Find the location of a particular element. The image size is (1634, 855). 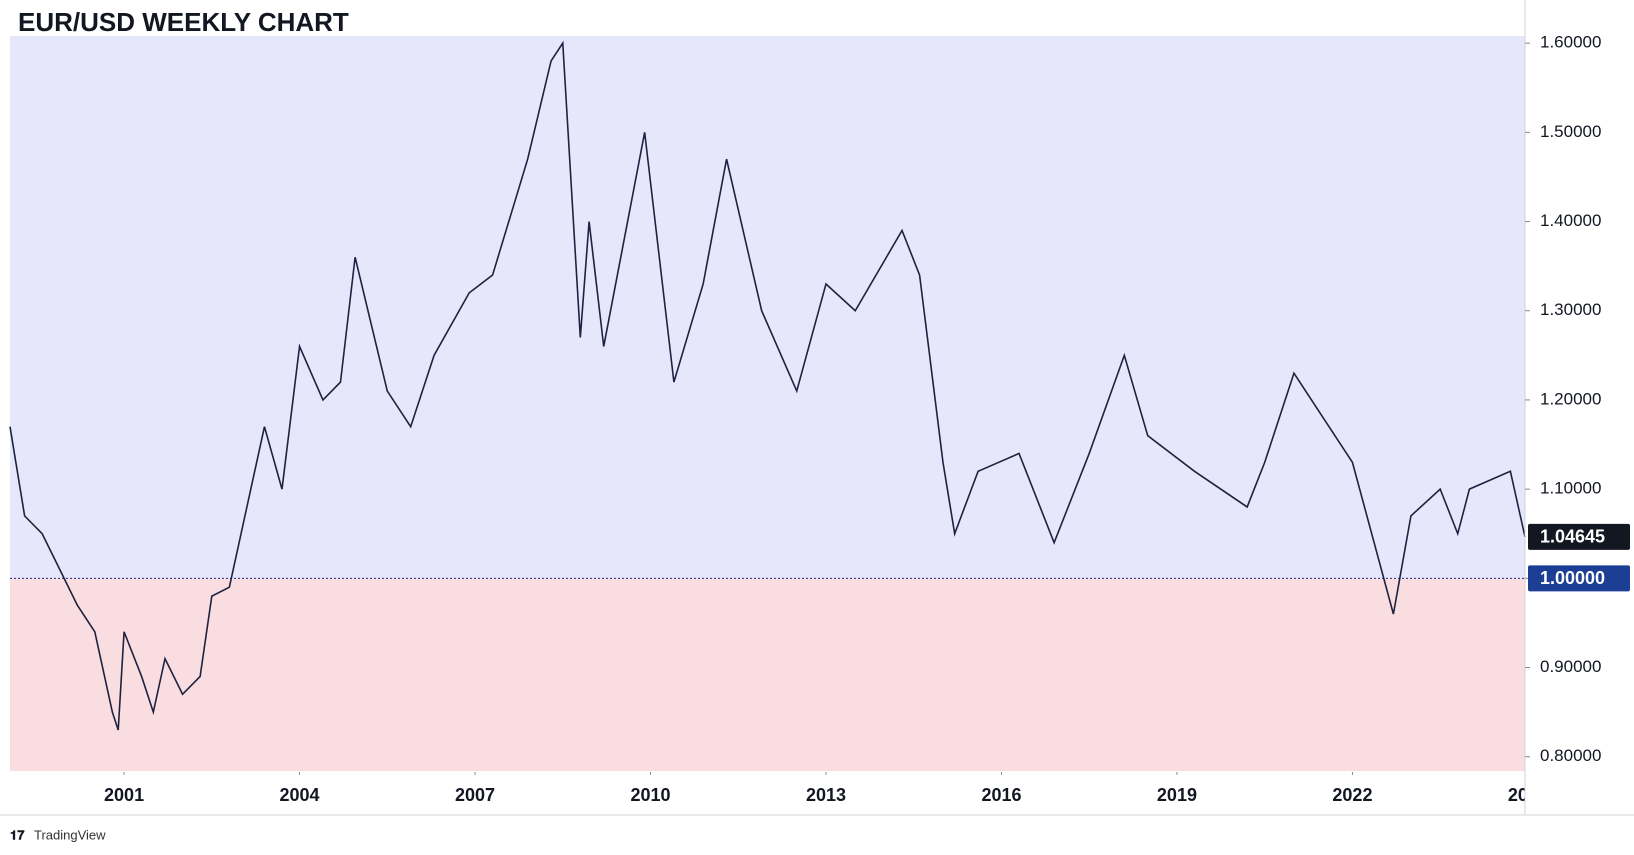

x-tick-label: 2001 is located at coordinates (124, 795).